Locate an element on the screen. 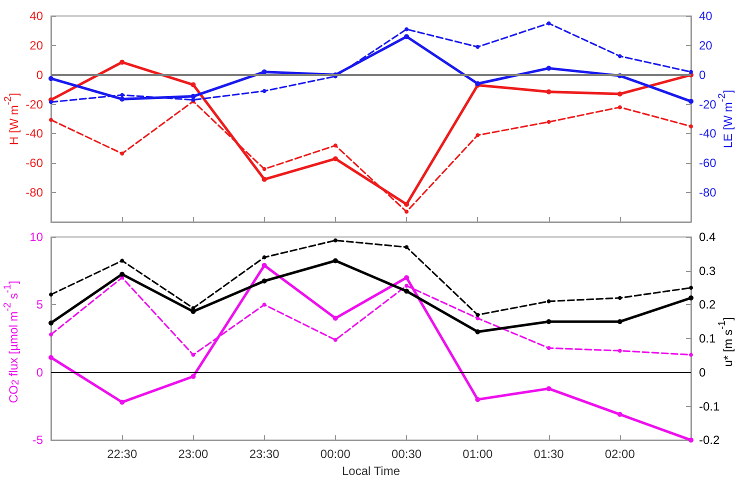 The height and width of the screenshot is (482, 737). y-tick-label: -20 is located at coordinates (35, 104).